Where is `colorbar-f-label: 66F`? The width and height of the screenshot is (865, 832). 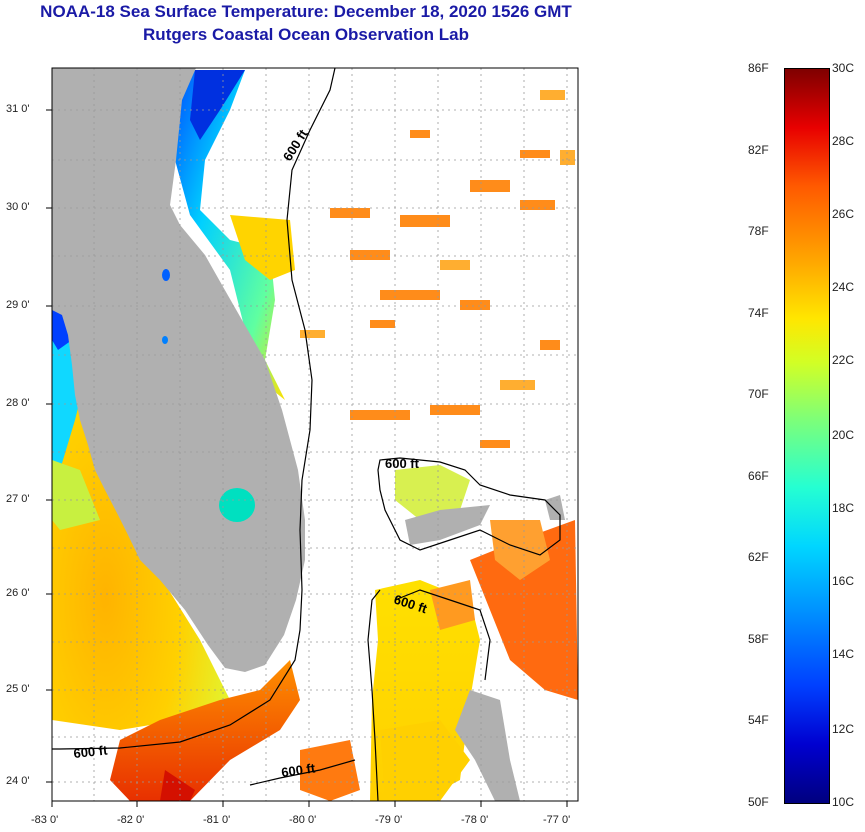 colorbar-f-label: 66F is located at coordinates (758, 476).